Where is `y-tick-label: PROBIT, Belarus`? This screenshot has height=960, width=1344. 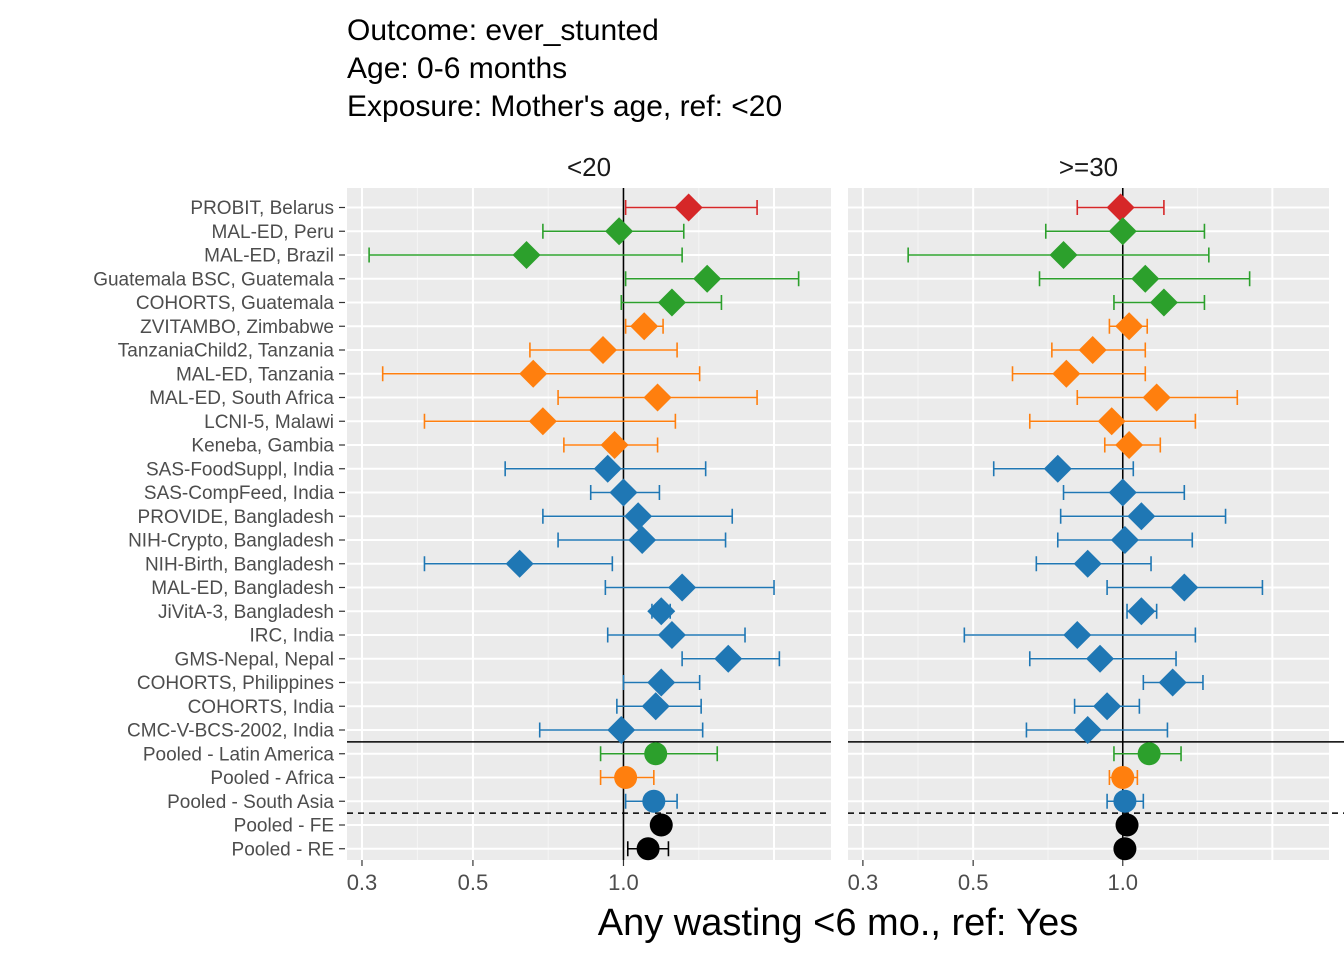 y-tick-label: PROBIT, Belarus is located at coordinates (262, 208).